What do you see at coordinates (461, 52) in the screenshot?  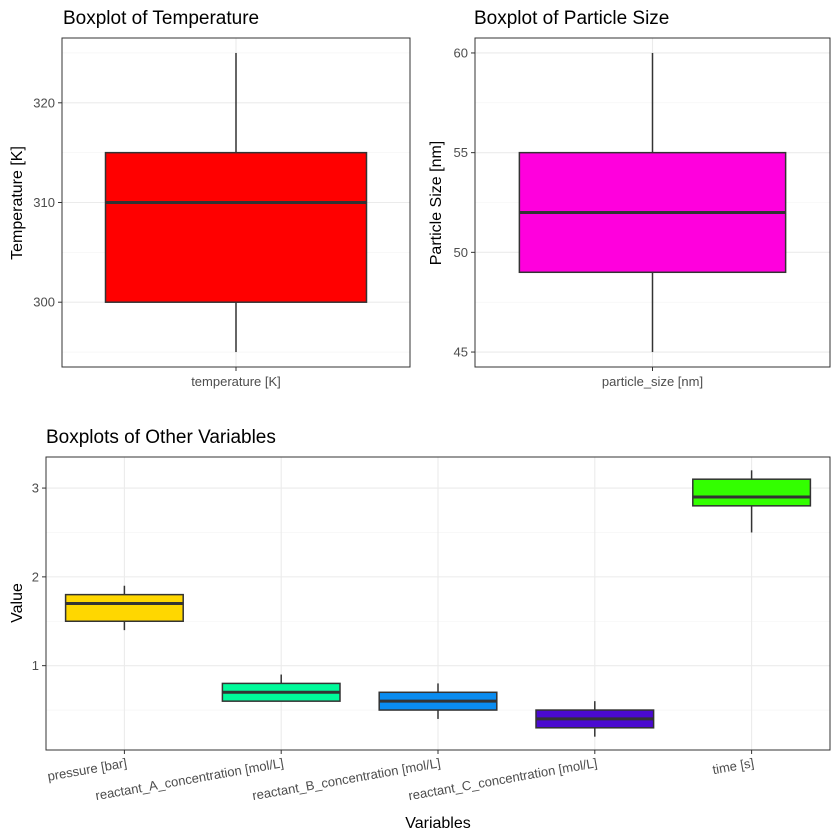 I see `y-tick-label: 60` at bounding box center [461, 52].